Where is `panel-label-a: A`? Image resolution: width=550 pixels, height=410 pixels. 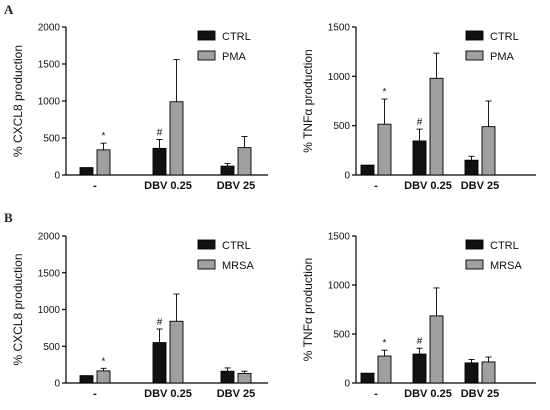 panel-label-a: A is located at coordinates (9, 9).